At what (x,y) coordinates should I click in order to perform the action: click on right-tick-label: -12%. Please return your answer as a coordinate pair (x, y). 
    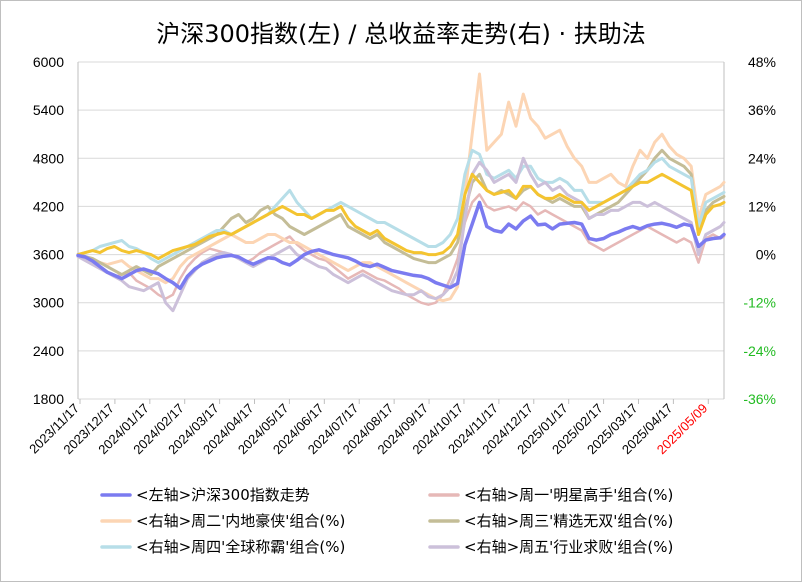
    Looking at the image, I should click on (759, 303).